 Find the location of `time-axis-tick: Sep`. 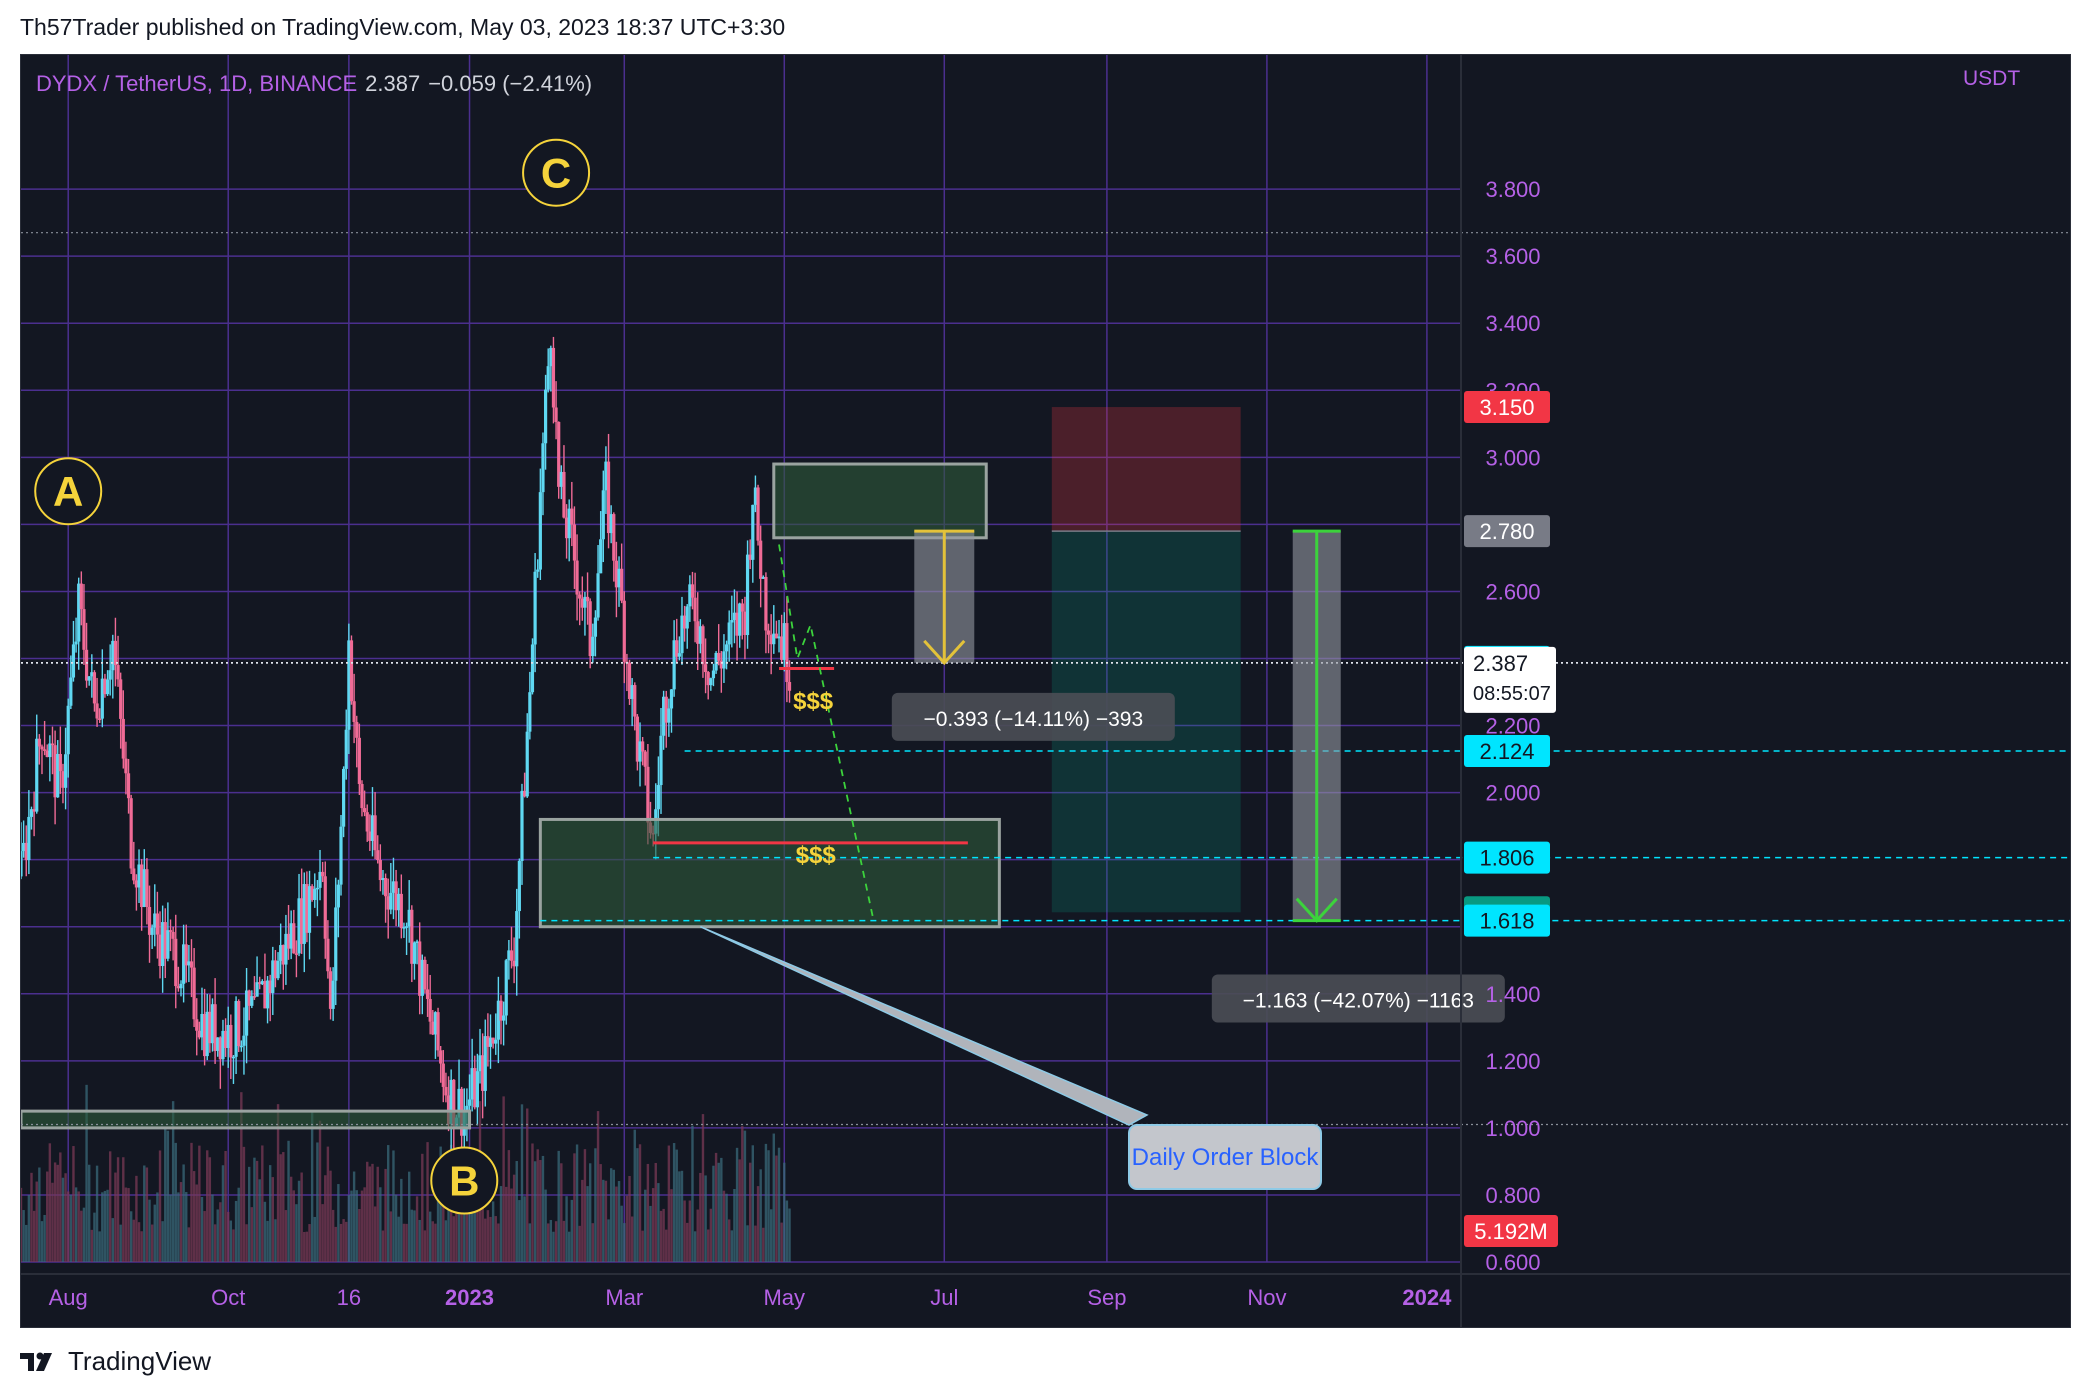

time-axis-tick: Sep is located at coordinates (1106, 1297).